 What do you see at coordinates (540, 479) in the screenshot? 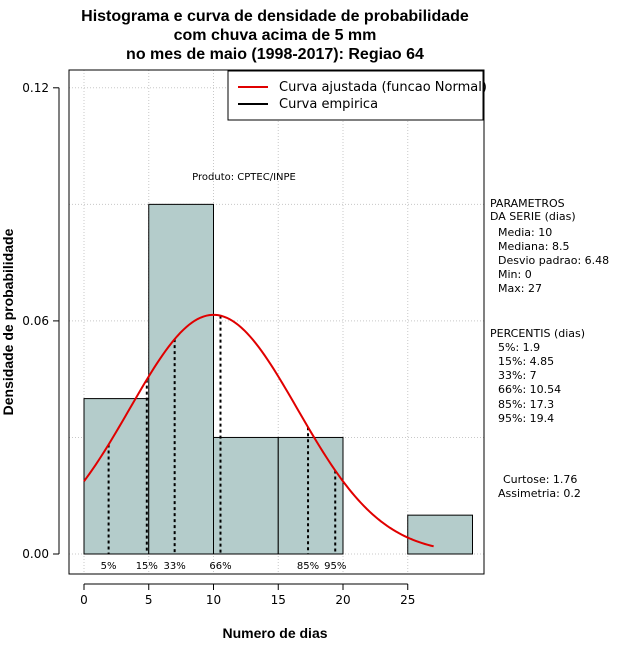
I see `curtose: Curtose: 1.76` at bounding box center [540, 479].